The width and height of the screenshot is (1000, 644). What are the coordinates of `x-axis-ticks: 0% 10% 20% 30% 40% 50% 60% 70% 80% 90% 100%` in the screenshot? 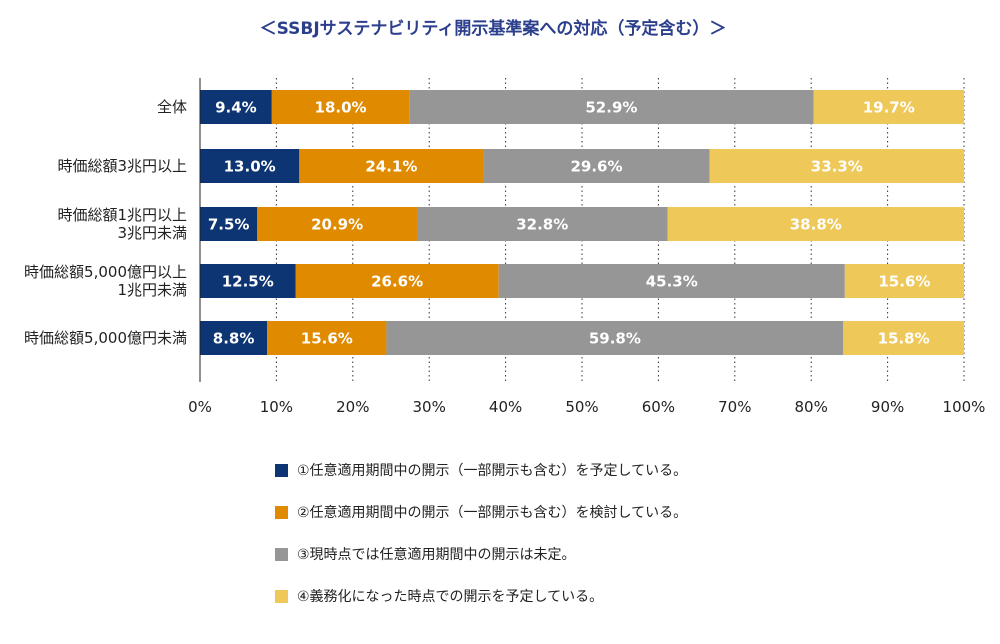 It's located at (586, 407).